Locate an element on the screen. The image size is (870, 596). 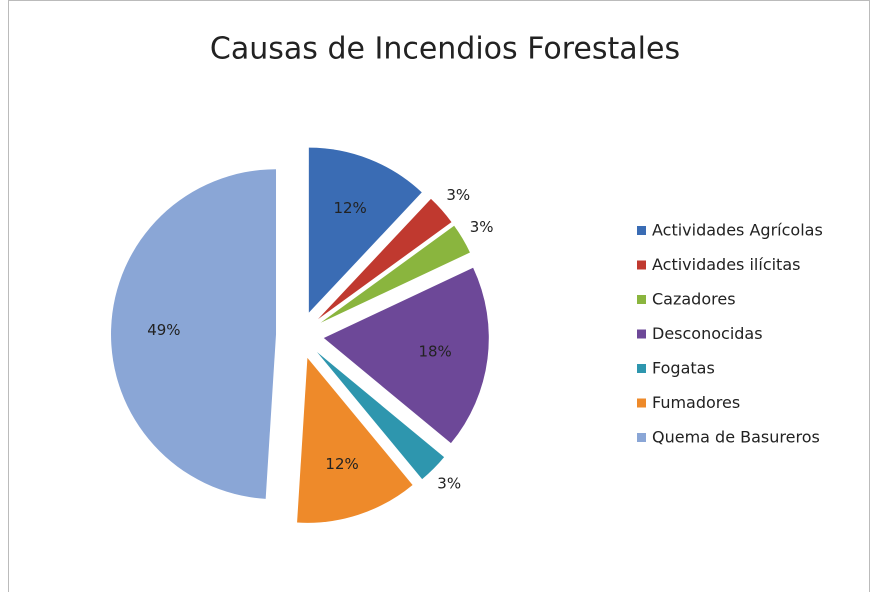
legend-label: Fogatas is located at coordinates (683, 368).